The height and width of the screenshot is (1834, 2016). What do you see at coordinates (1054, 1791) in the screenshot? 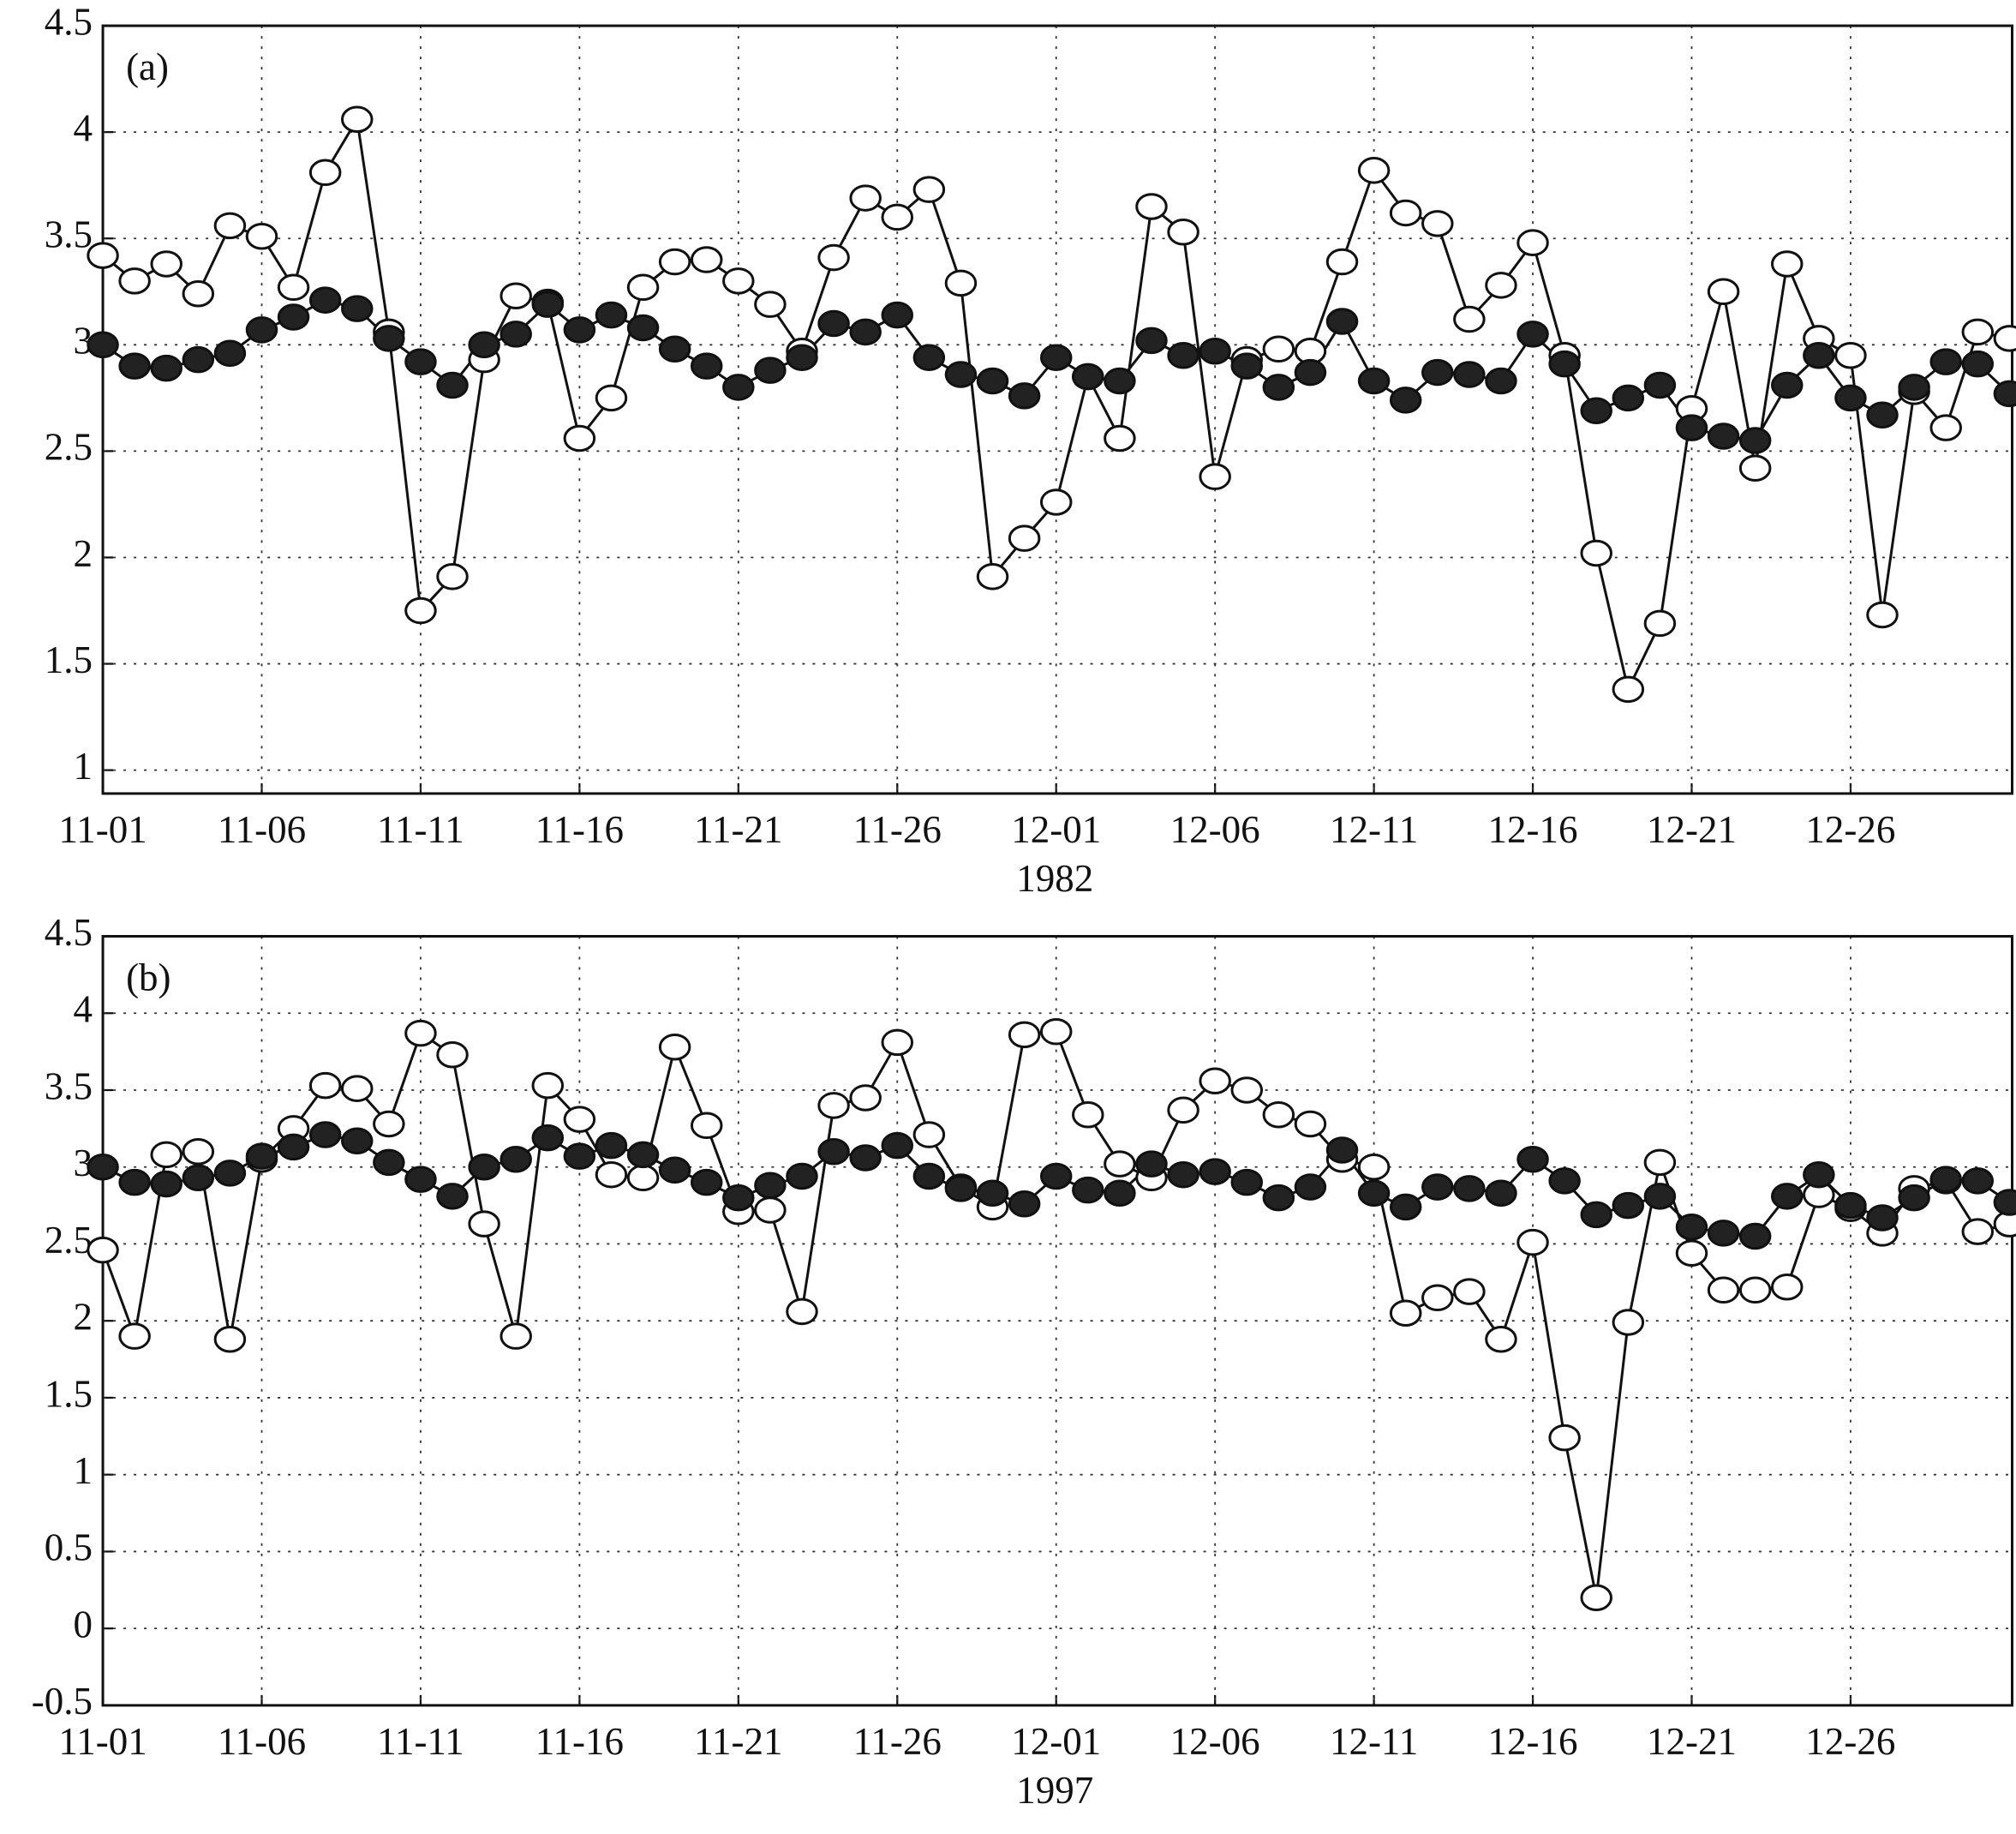
I see `x-axis-label: 1997` at bounding box center [1054, 1791].